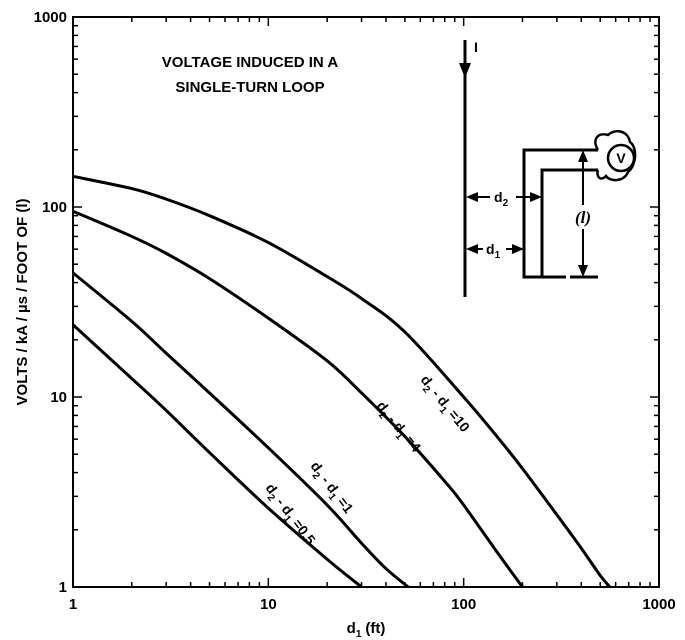  I want to click on voltmeter-label: V, so click(621, 158).